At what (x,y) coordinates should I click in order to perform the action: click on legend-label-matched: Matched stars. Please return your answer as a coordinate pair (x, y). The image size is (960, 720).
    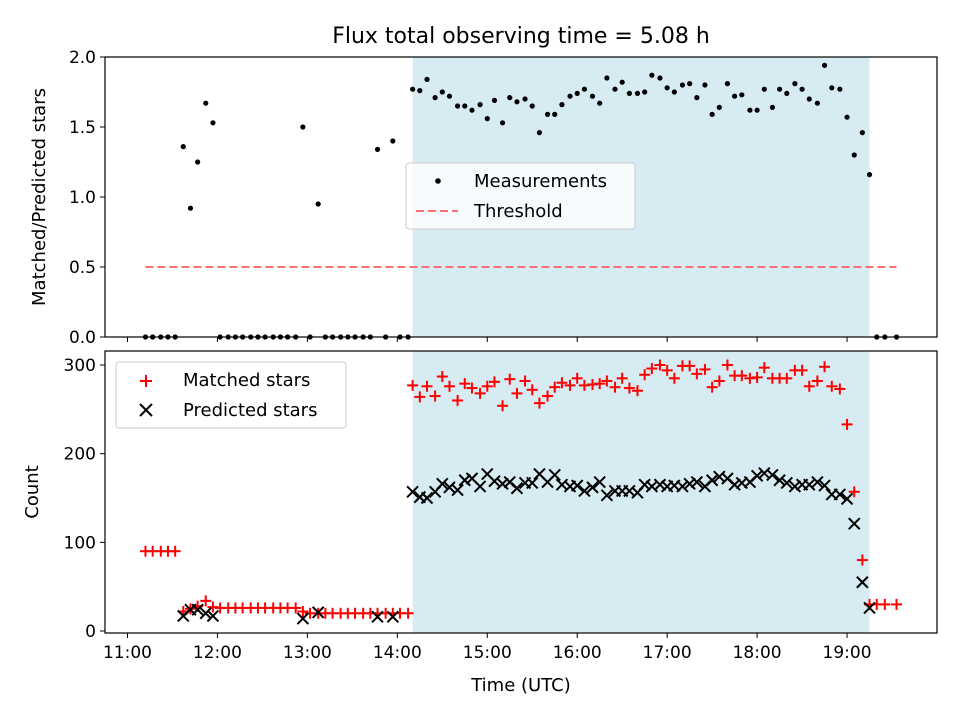
    Looking at the image, I should click on (246, 380).